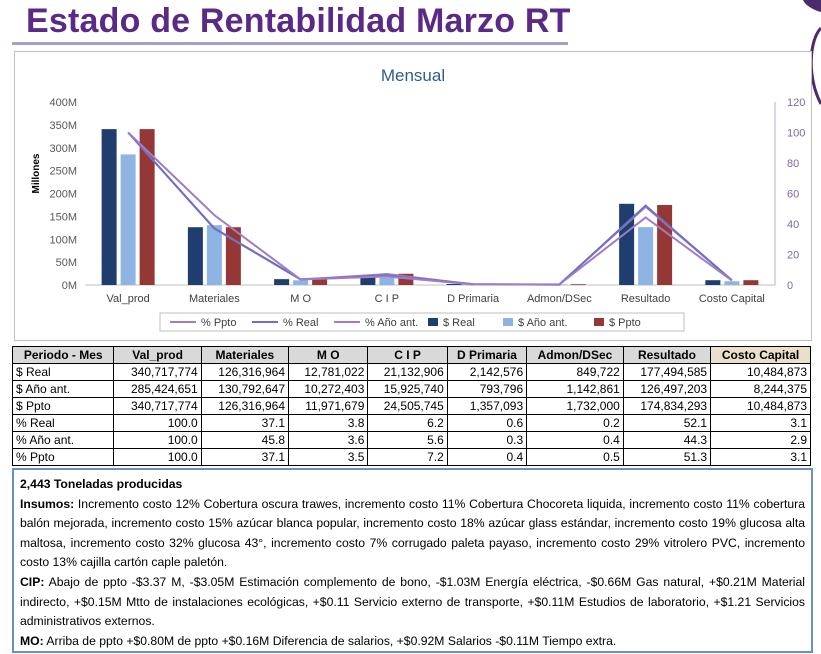 This screenshot has width=821, height=654. What do you see at coordinates (63, 195) in the screenshot?
I see `y-tick-label: 200M` at bounding box center [63, 195].